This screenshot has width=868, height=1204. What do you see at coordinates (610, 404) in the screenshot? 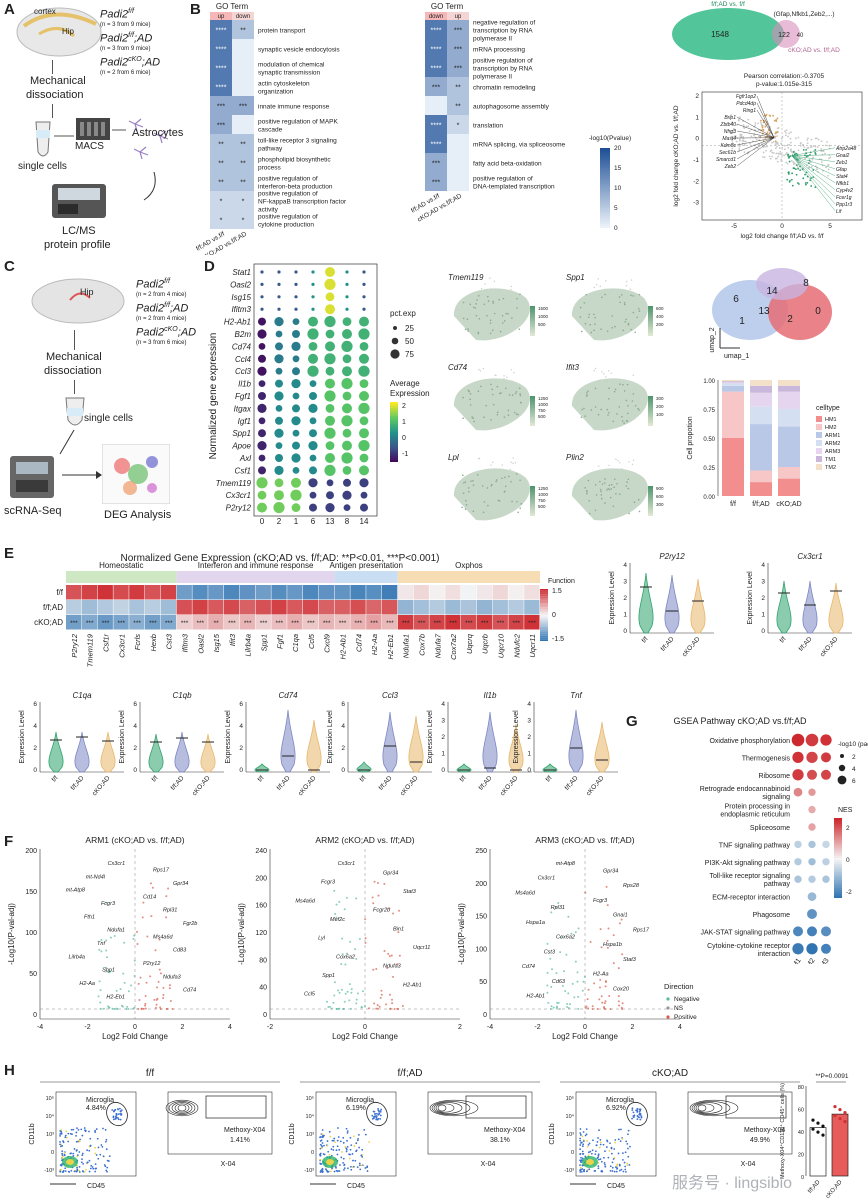
I see `feature-blob` at bounding box center [610, 404].